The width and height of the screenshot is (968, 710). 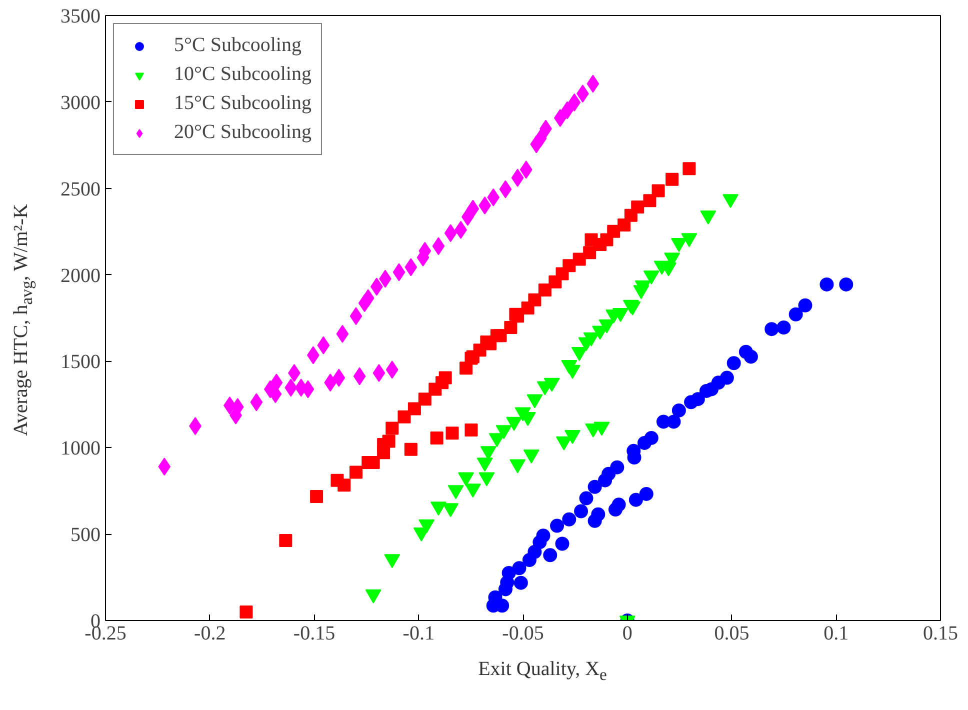 What do you see at coordinates (732, 633) in the screenshot?
I see `x-tick-label: 0.05` at bounding box center [732, 633].